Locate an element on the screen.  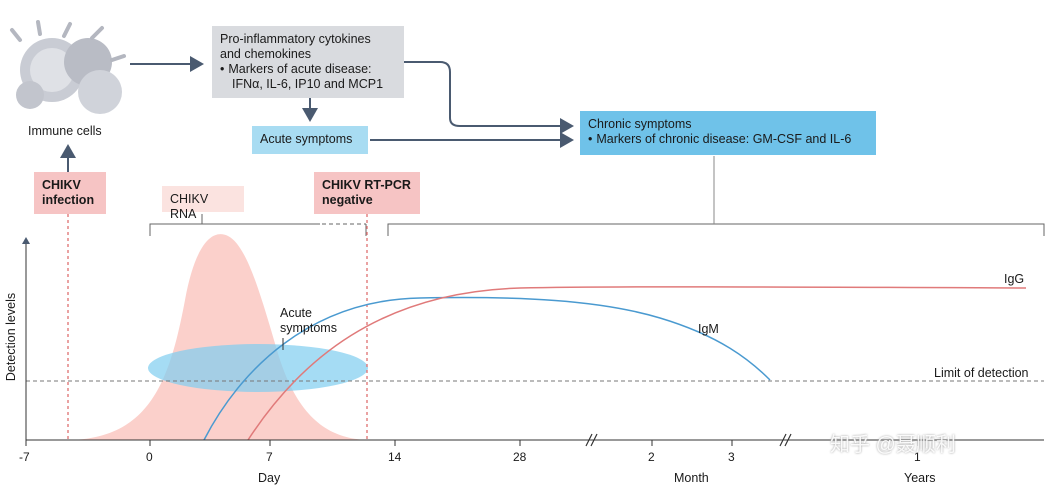
years-axis-label: Years is located at coordinates (920, 478).